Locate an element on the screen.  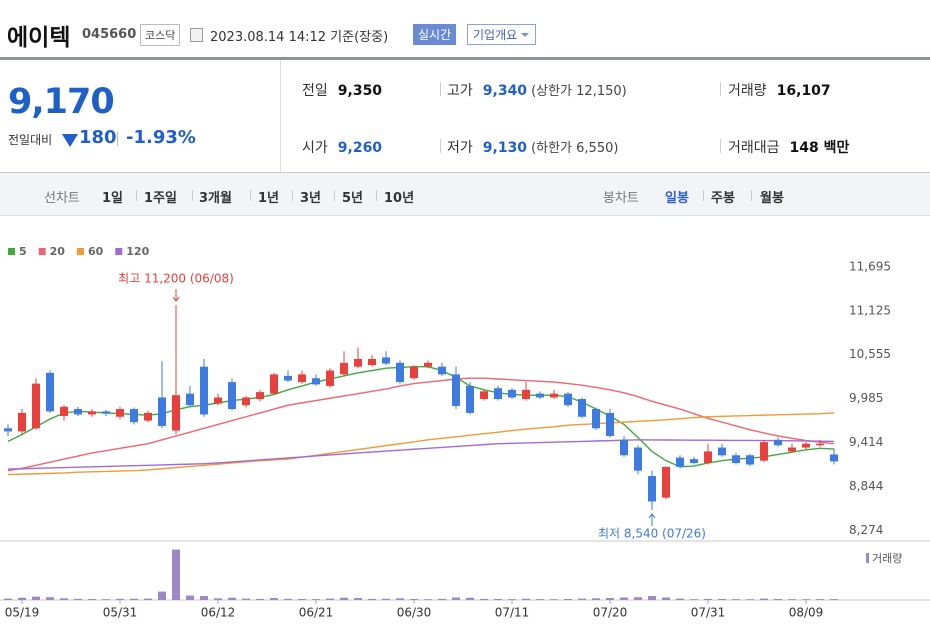
x-tick-label: 07/11 is located at coordinates (512, 613).